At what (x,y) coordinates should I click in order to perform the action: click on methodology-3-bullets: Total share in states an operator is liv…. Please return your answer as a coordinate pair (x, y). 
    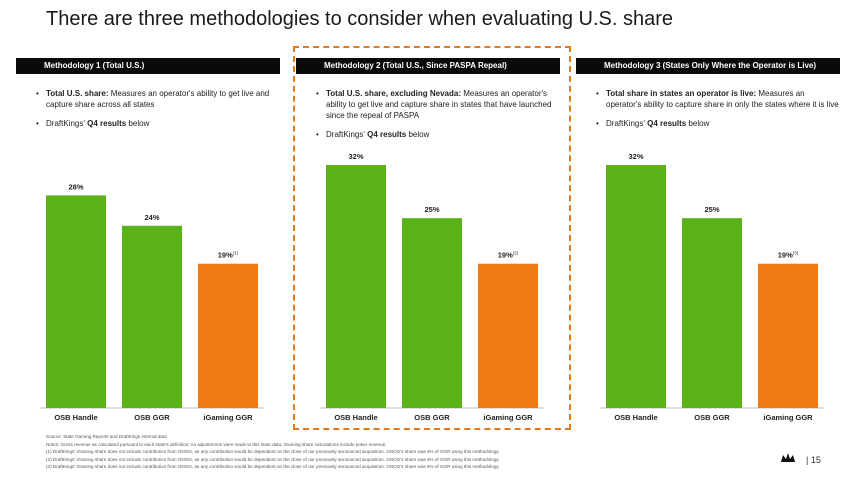
    Looking at the image, I should click on (708, 108).